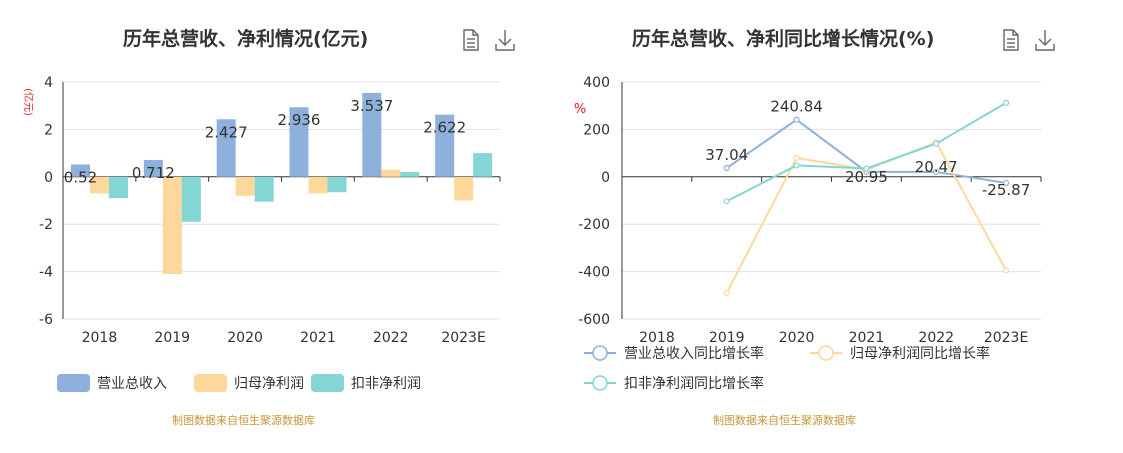 This screenshot has height=453, width=1123. Describe the element at coordinates (580, 109) in the screenshot. I see `y-axis-unit-label: %` at that location.